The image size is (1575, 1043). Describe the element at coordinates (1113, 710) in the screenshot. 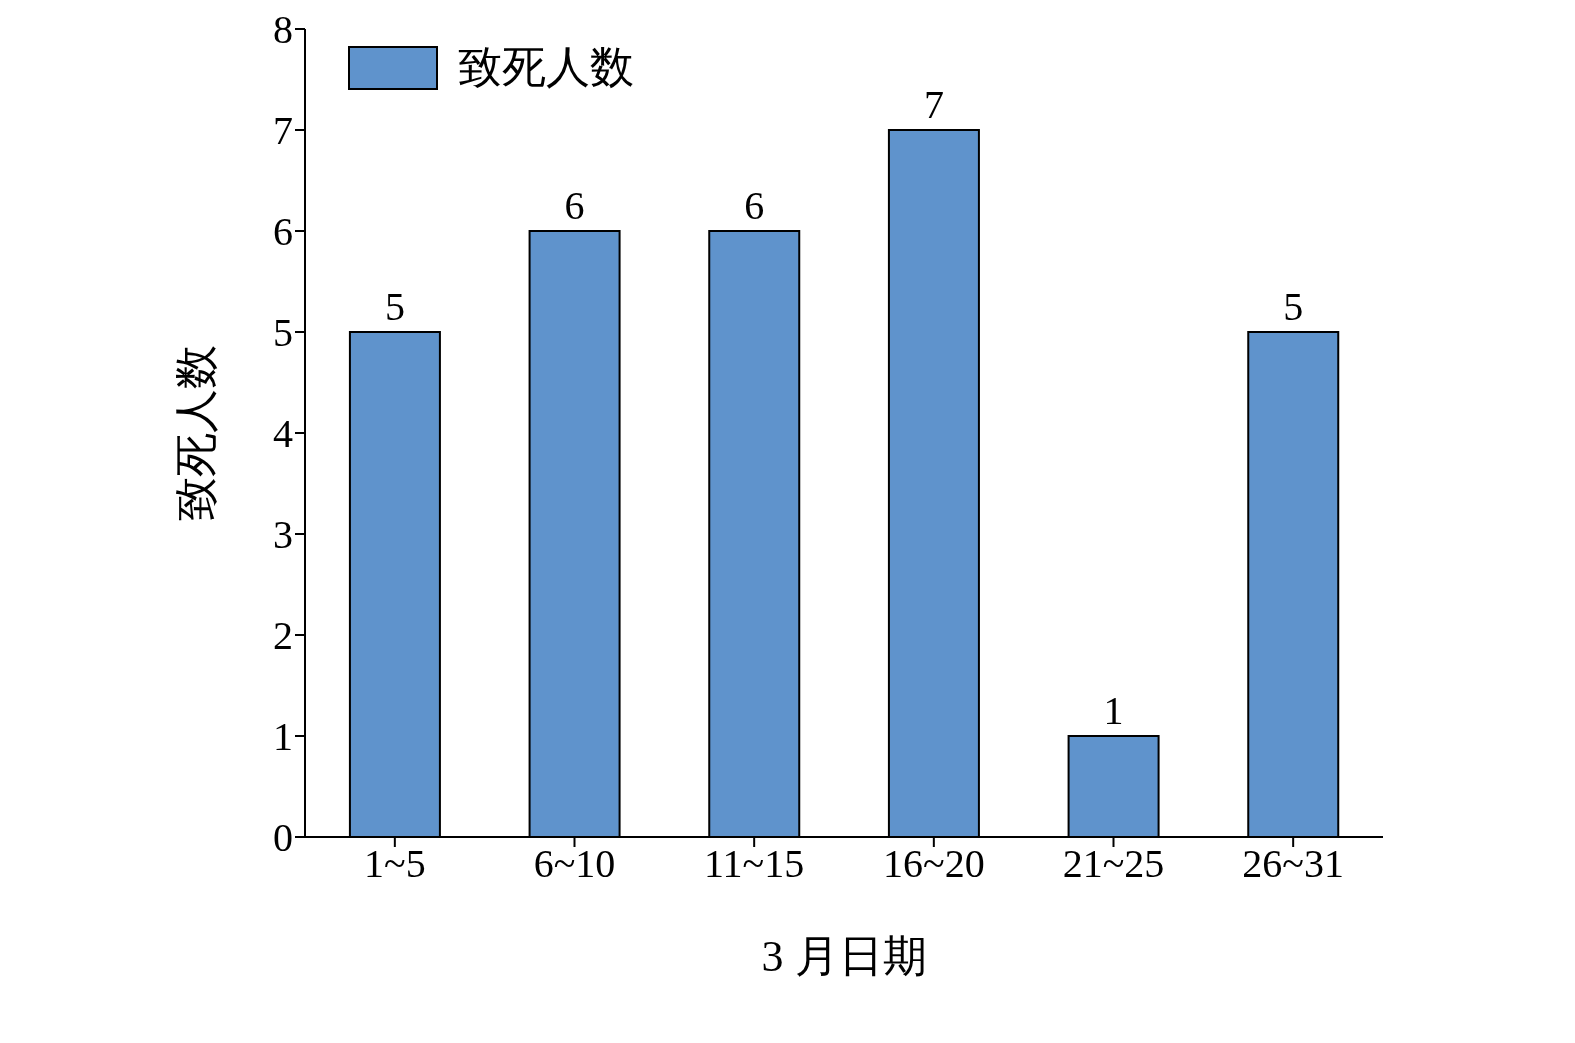

I see `data-label: 1` at that location.